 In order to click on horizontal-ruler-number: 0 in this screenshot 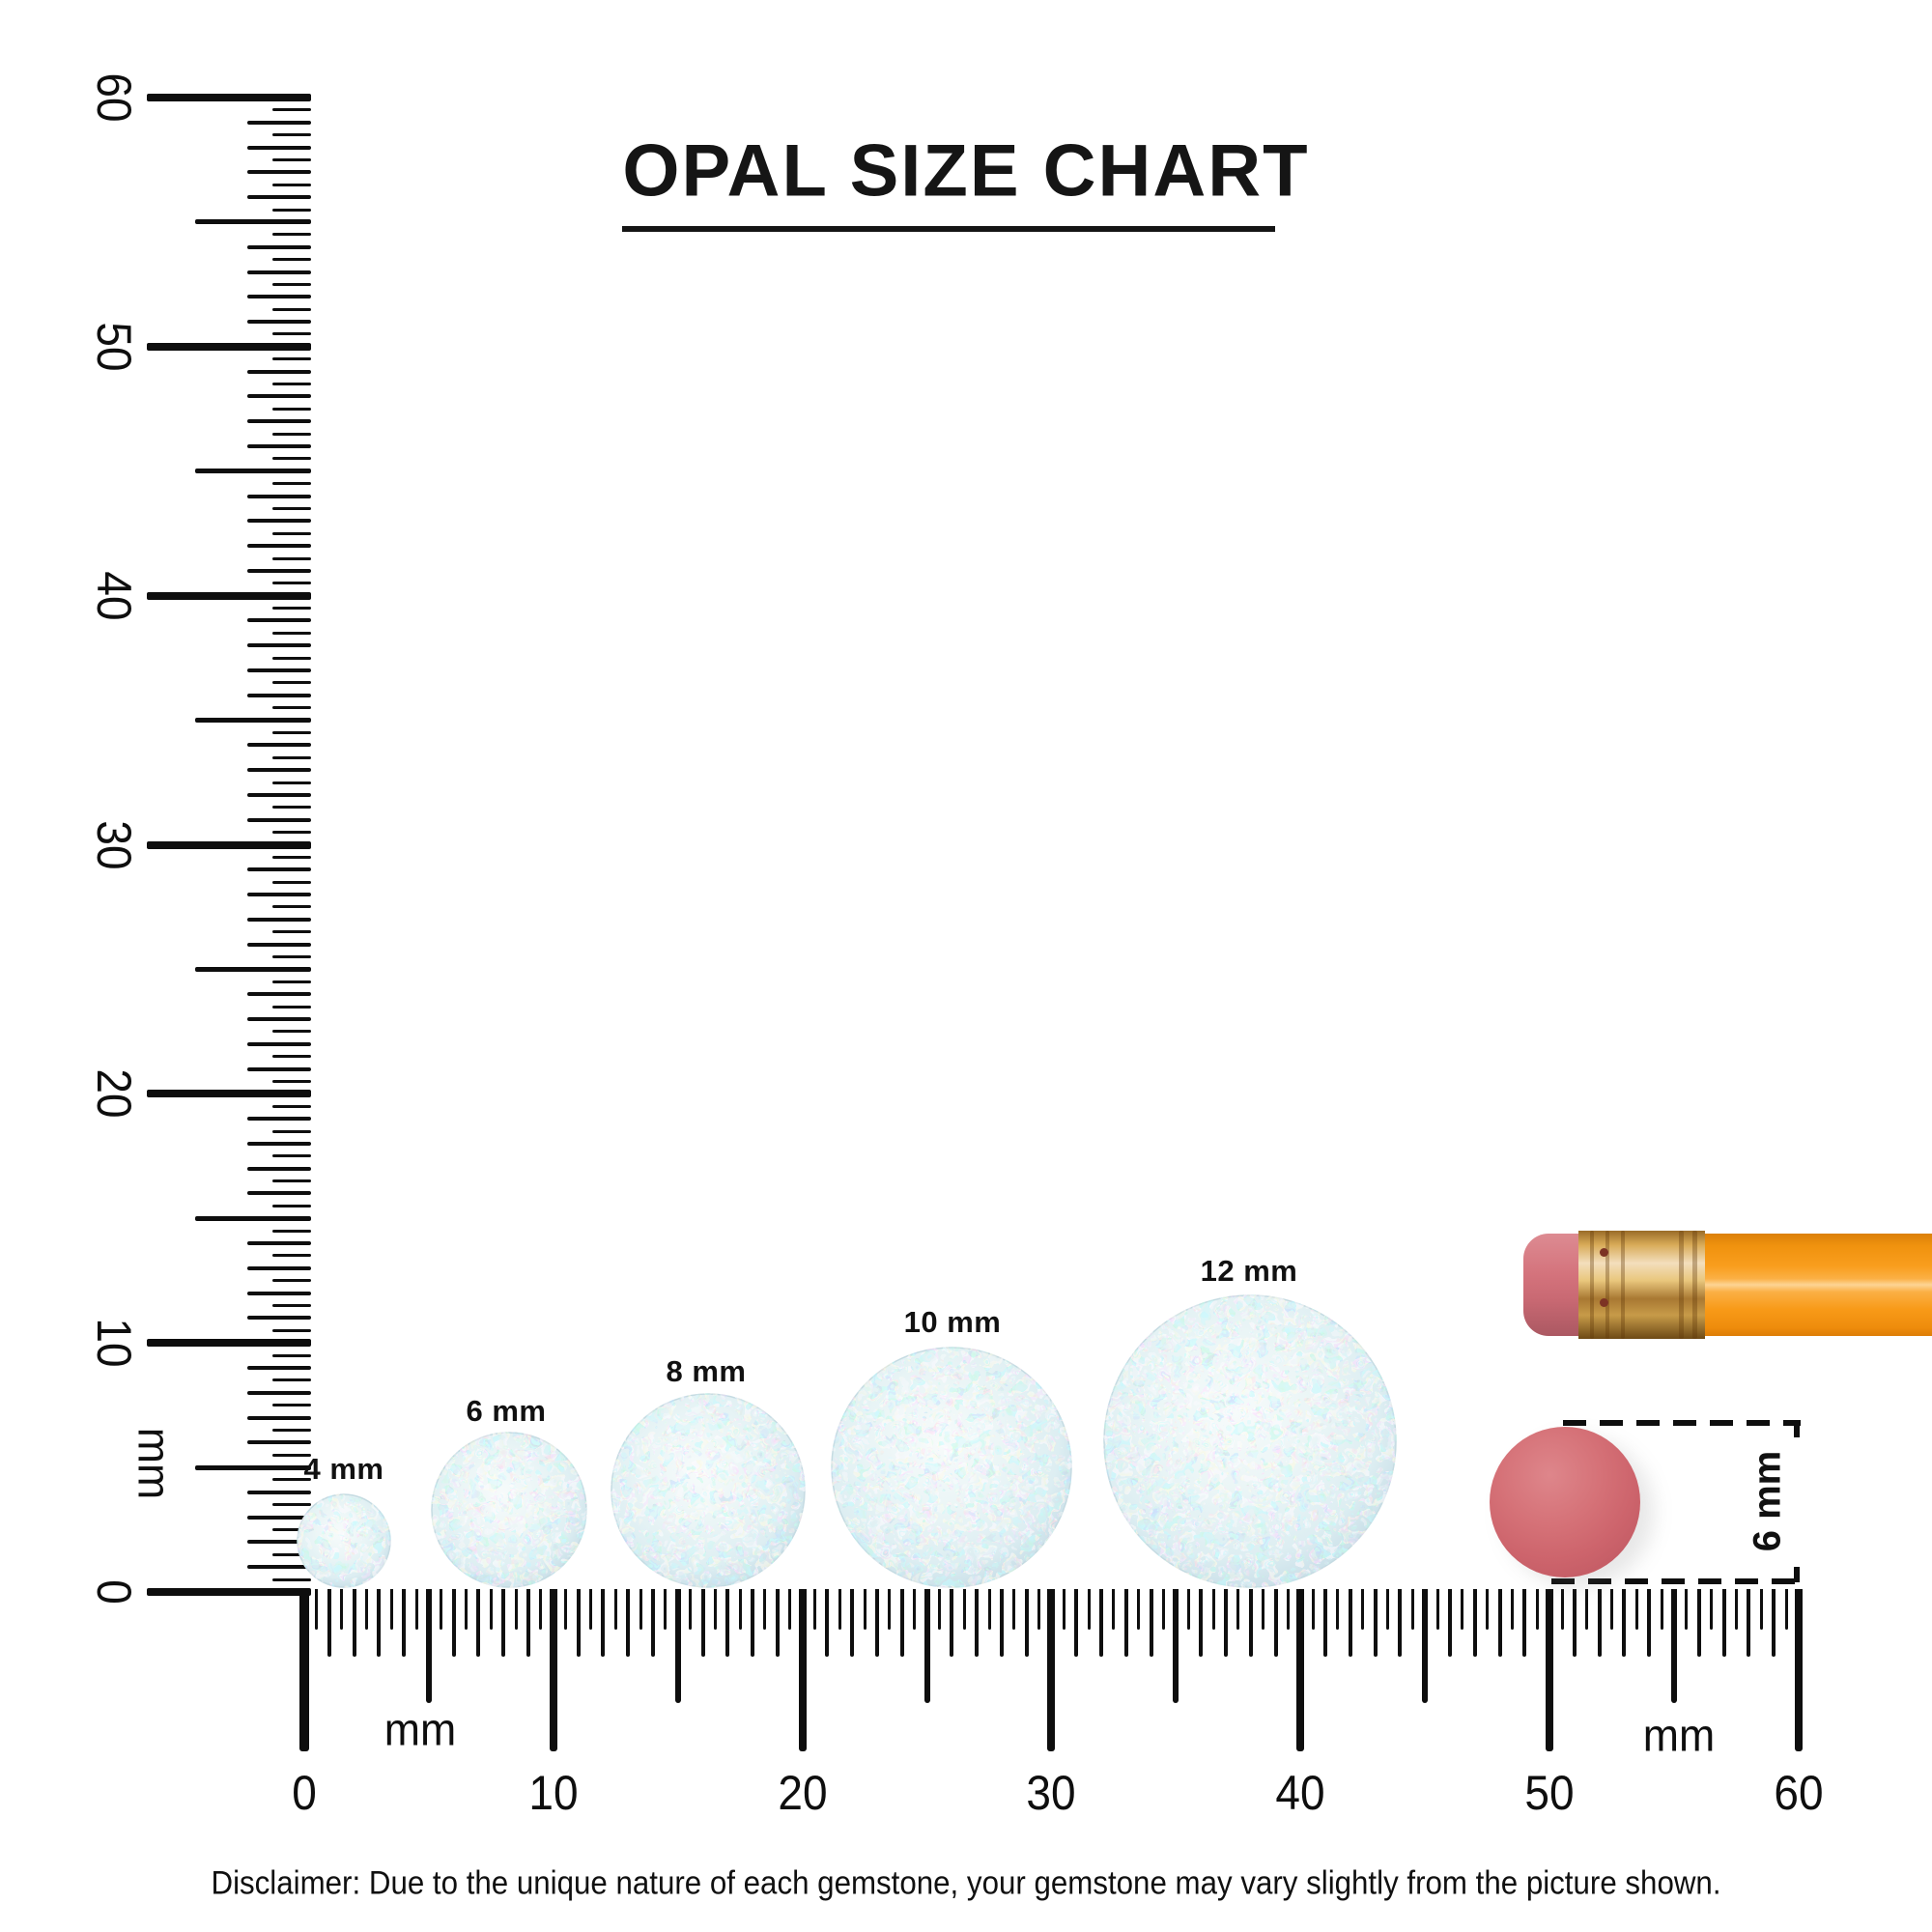, I will do `click(304, 1793)`.